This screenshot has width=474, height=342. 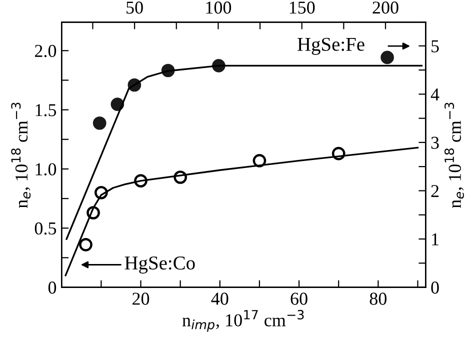 I want to click on y-tick-label: 0, so click(x=52, y=288).